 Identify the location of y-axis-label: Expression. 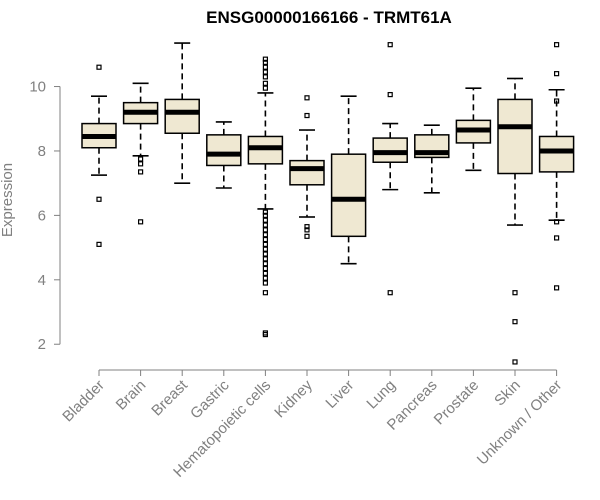
(8, 200).